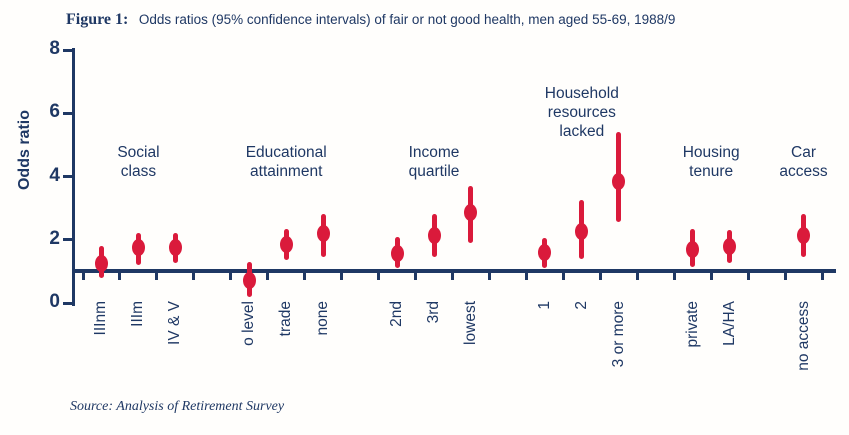 The width and height of the screenshot is (849, 435). I want to click on category-label: trade, so click(286, 319).